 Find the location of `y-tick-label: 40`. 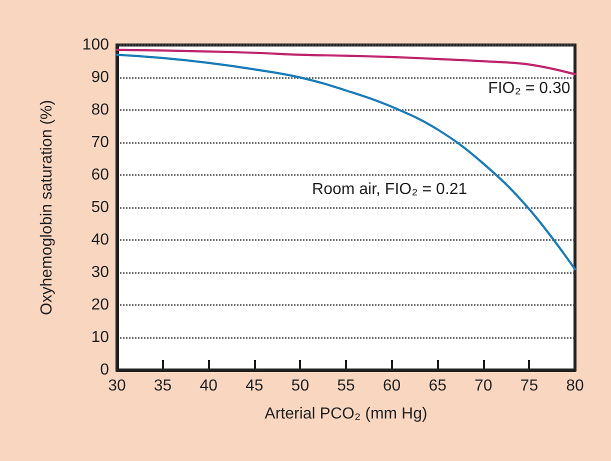

y-tick-label: 40 is located at coordinates (100, 240).